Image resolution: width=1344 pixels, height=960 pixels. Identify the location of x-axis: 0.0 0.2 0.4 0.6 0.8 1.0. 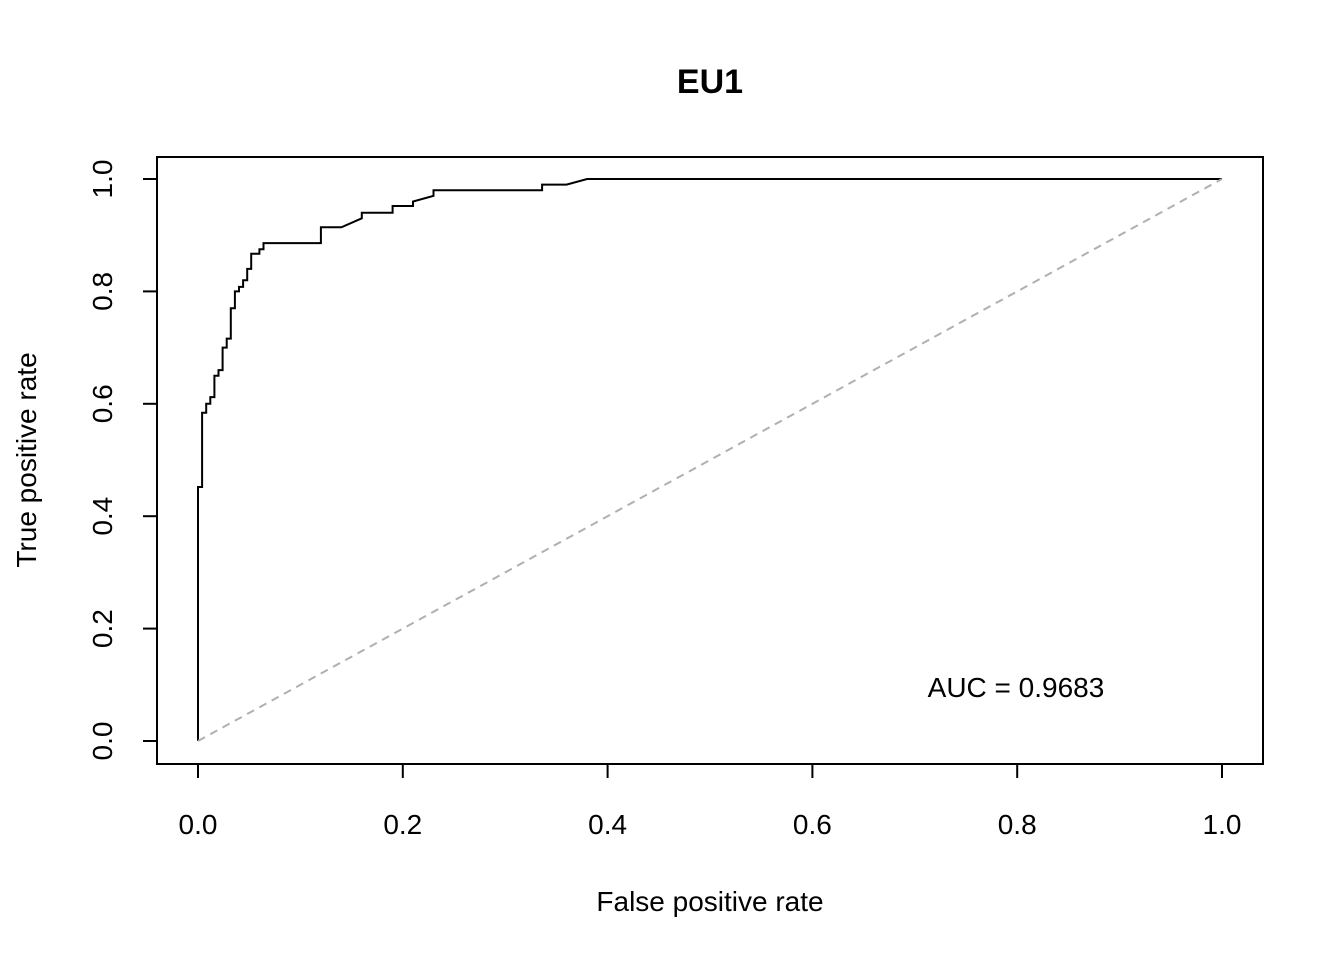
(710, 801).